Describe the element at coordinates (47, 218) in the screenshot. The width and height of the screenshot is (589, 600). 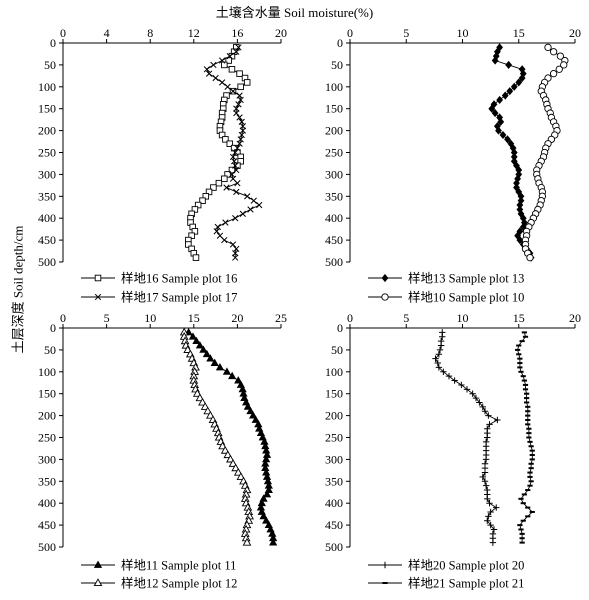
I see `y-tick-label: 400` at that location.